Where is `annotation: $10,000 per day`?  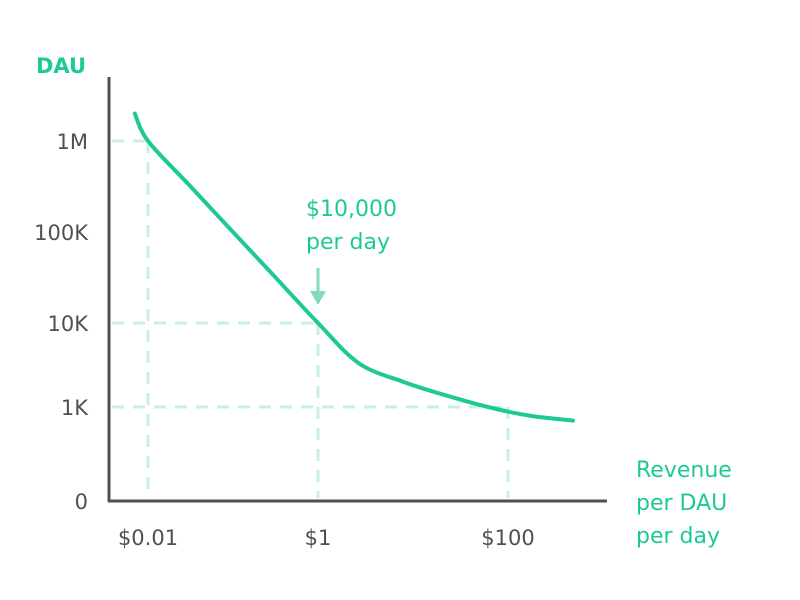
annotation: $10,000 per day is located at coordinates (351, 226).